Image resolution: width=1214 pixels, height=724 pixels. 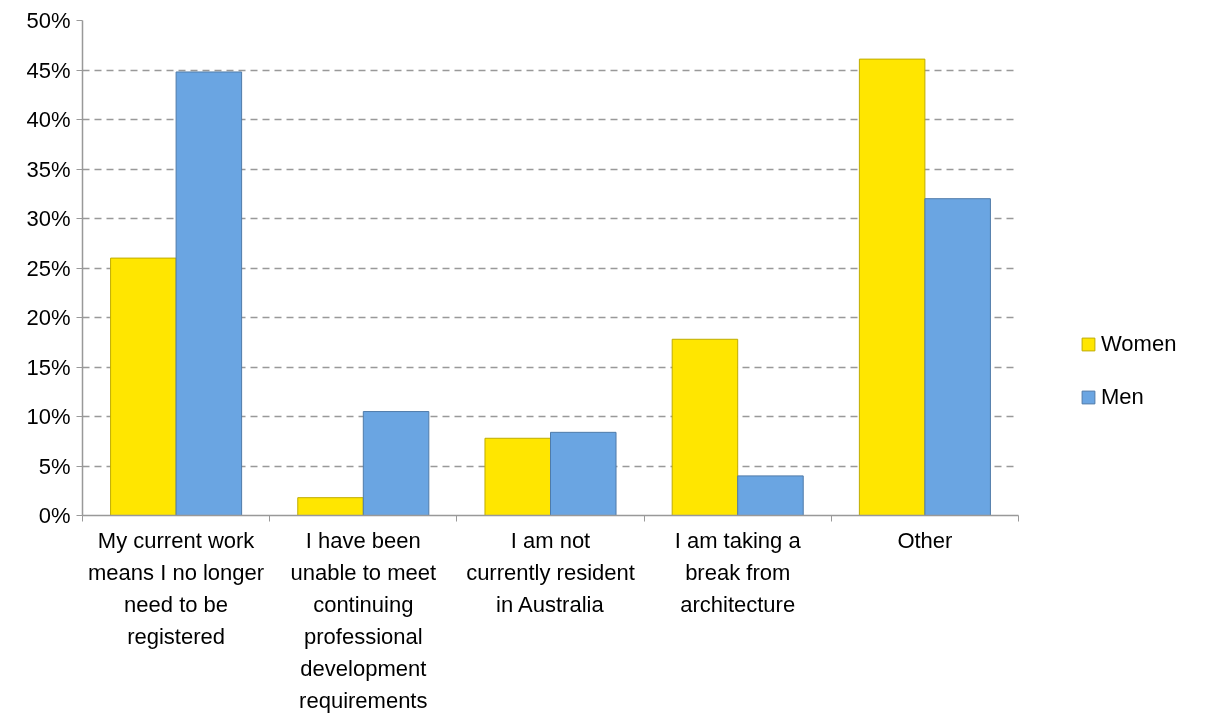 What do you see at coordinates (48, 20) in the screenshot?
I see `y-tick-label: 50%` at bounding box center [48, 20].